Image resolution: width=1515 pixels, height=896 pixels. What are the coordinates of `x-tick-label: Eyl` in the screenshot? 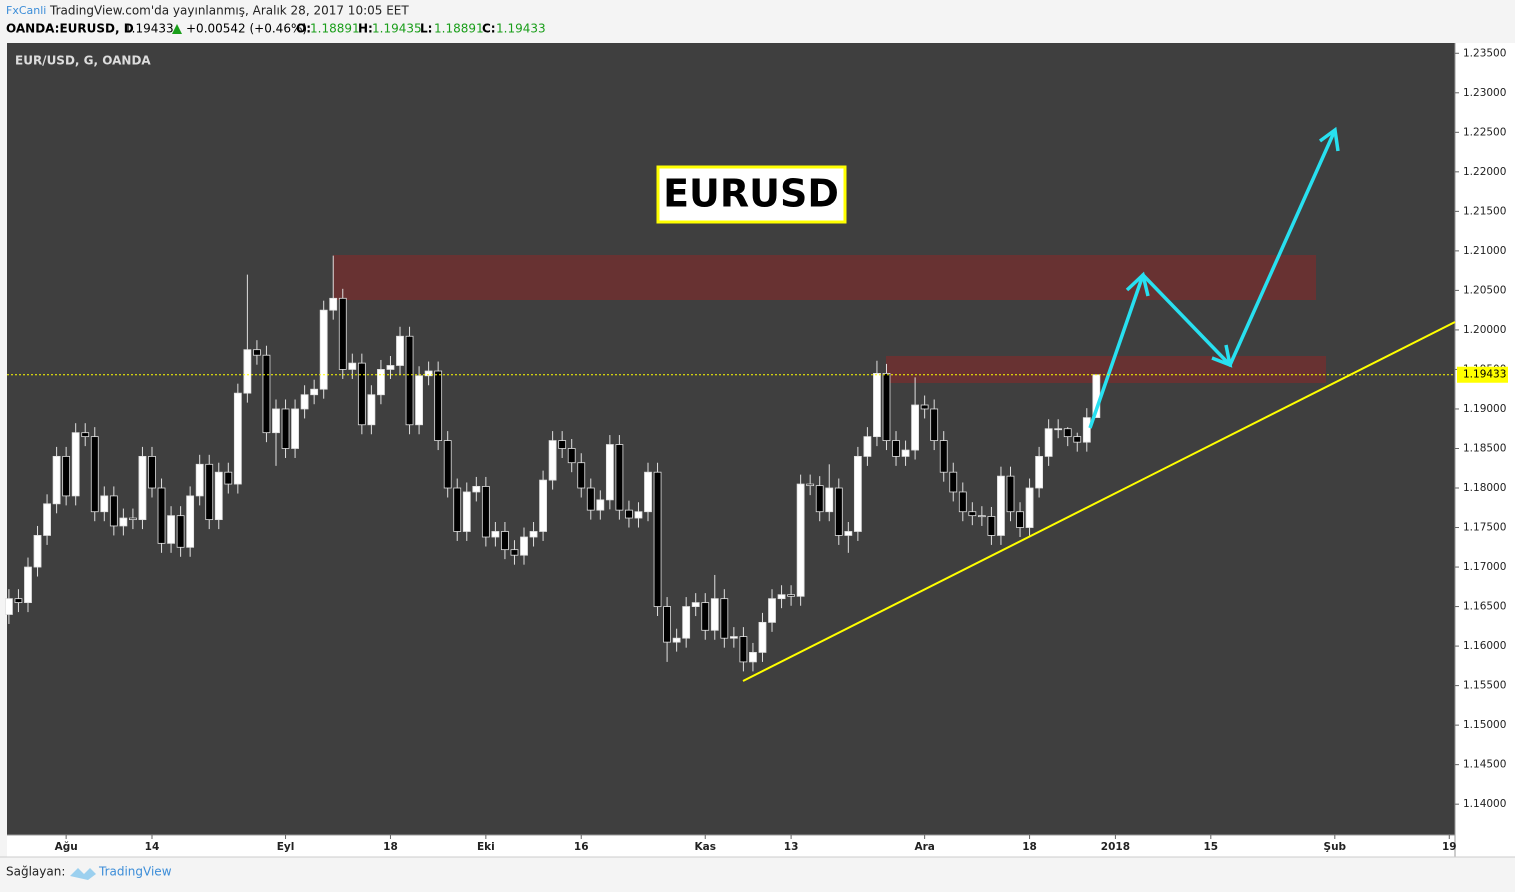 It's located at (286, 847).